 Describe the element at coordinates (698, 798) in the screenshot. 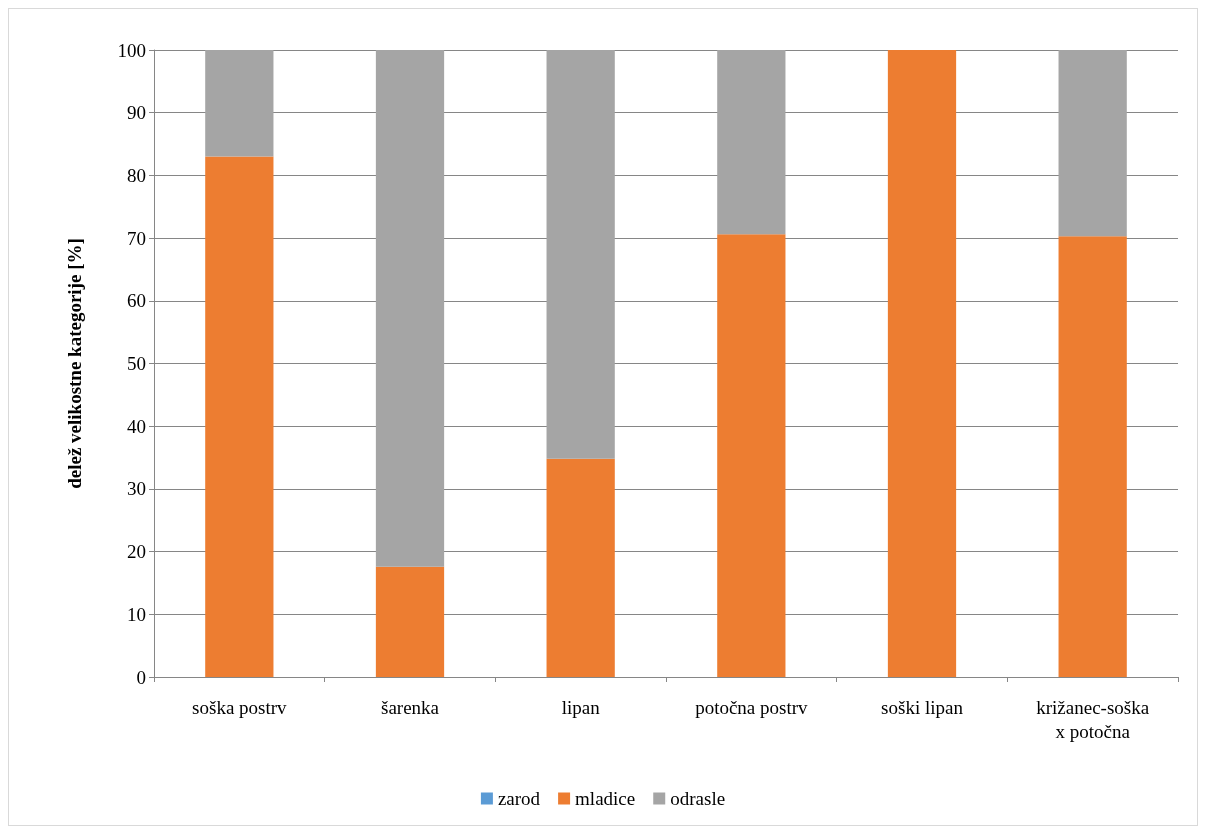

I see `legend-label: odrasle` at that location.